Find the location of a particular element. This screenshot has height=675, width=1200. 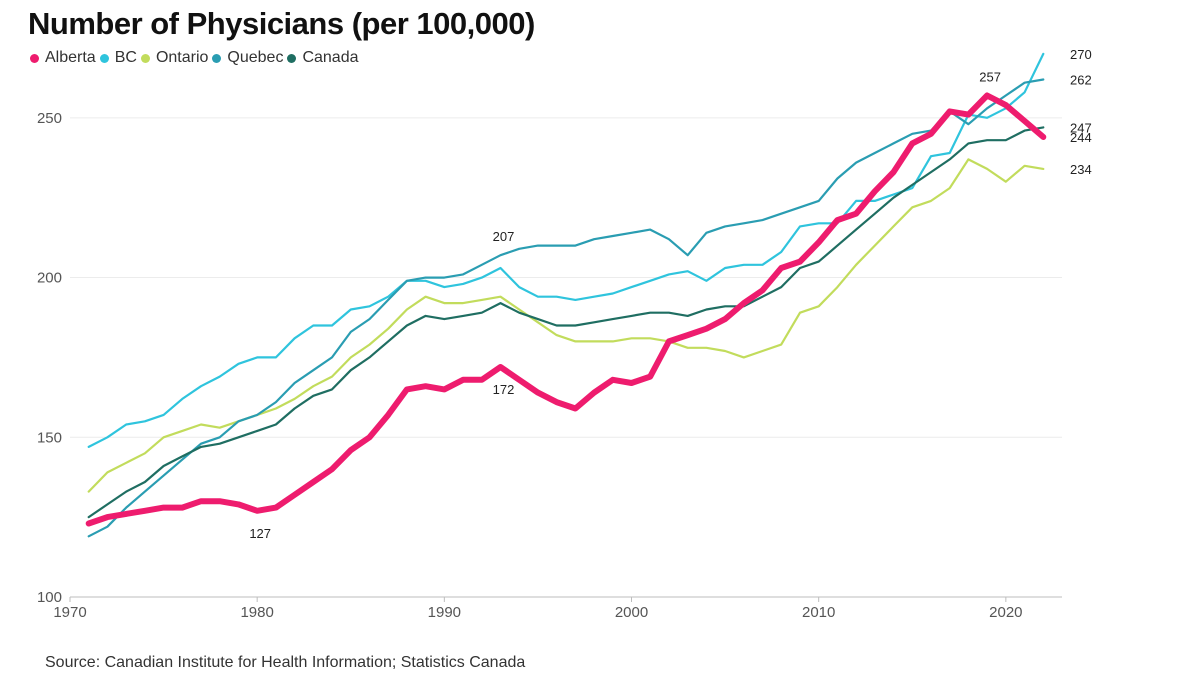

data-label: 234 is located at coordinates (1081, 169).